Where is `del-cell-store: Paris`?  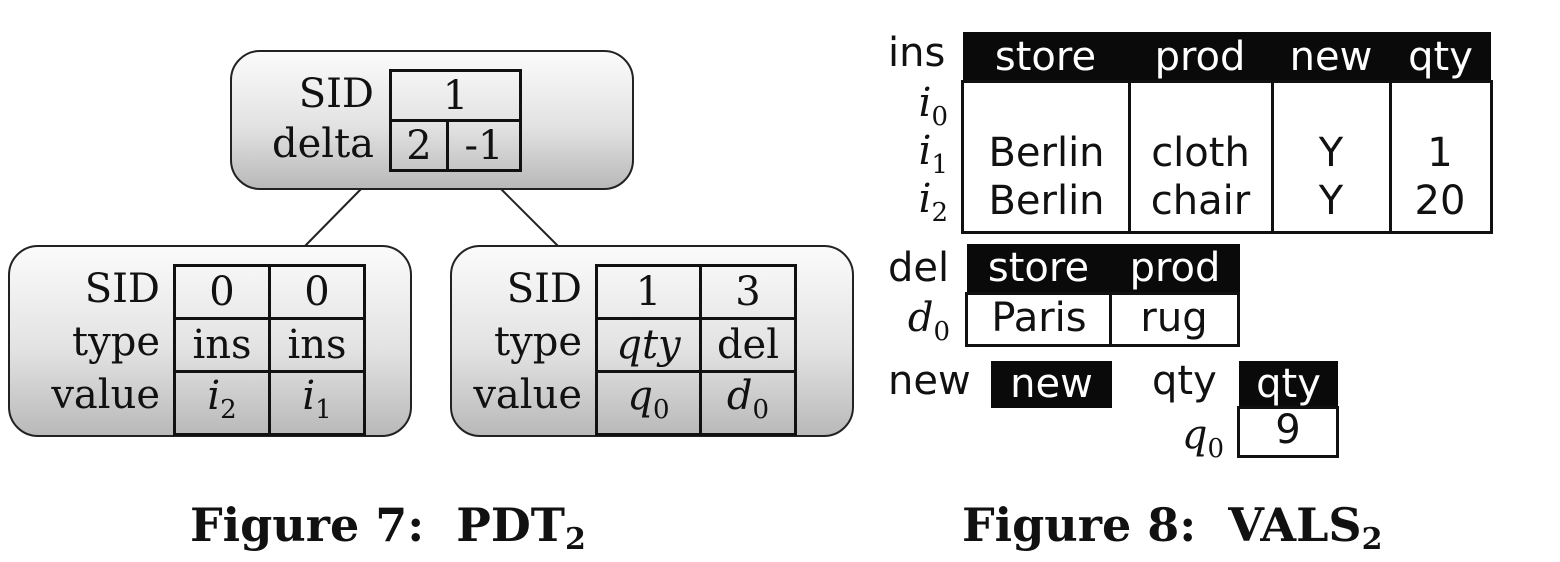 del-cell-store: Paris is located at coordinates (1039, 318).